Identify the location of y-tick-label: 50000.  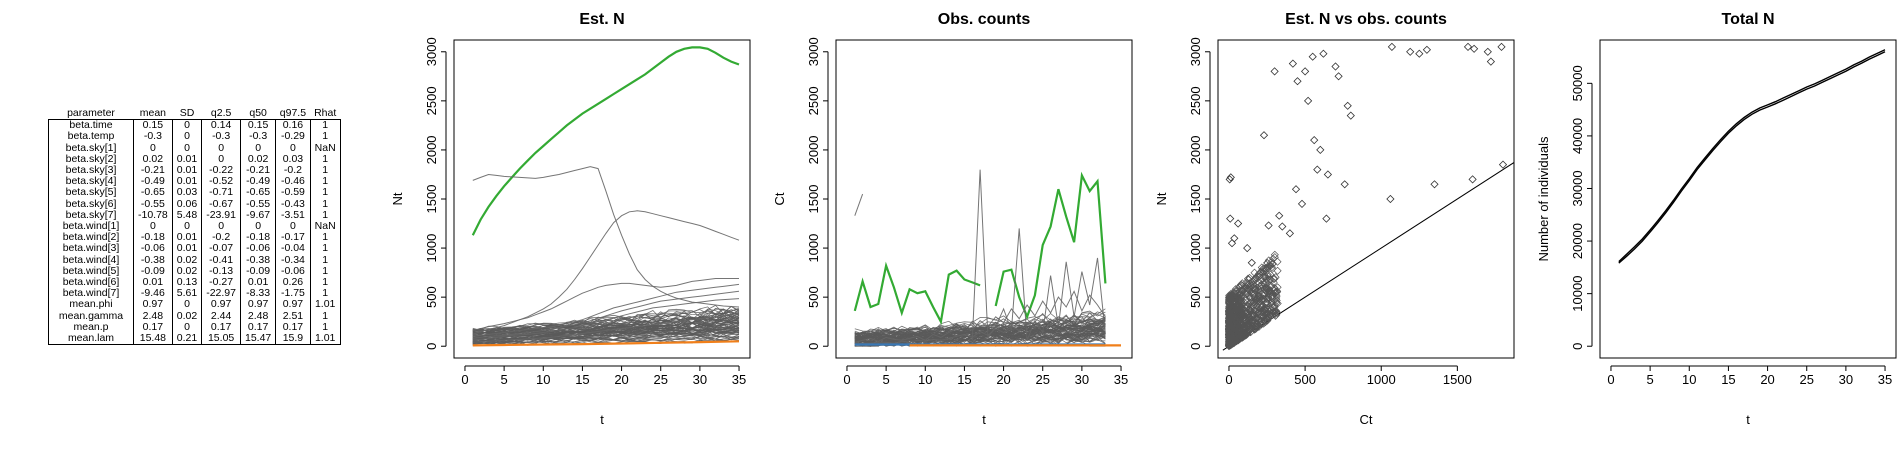
(1577, 83).